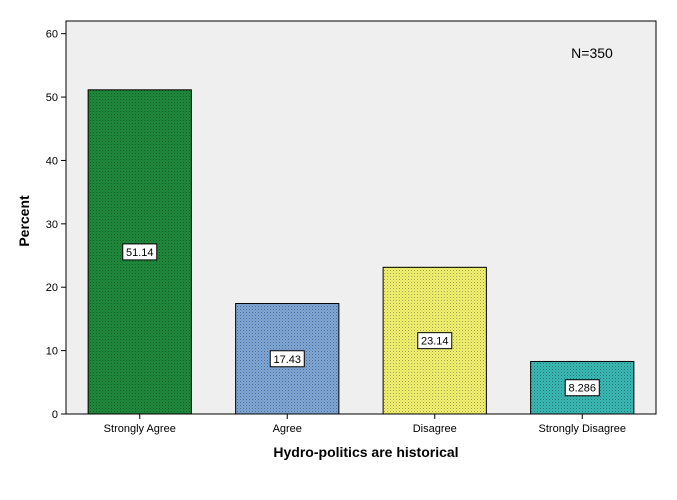 The image size is (677, 500). What do you see at coordinates (52, 35) in the screenshot?
I see `y-tick-label: 60` at bounding box center [52, 35].